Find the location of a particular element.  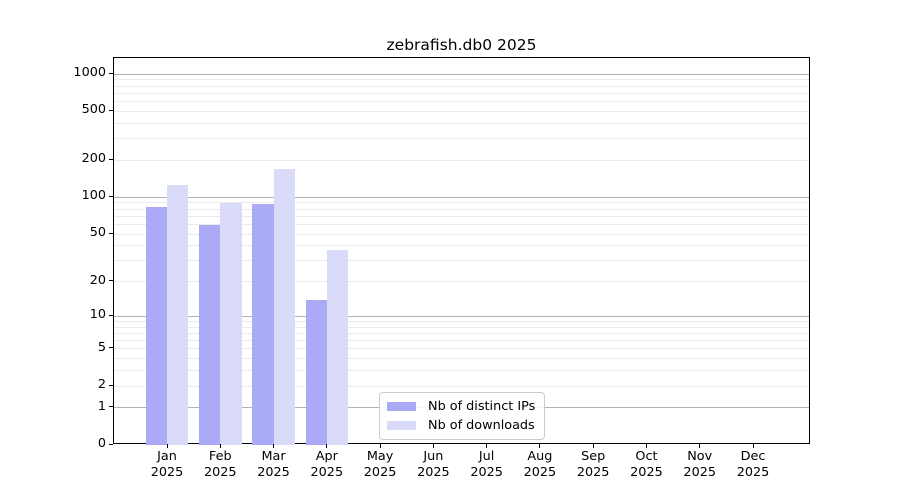

x-tick-month: Mar is located at coordinates (273, 456).